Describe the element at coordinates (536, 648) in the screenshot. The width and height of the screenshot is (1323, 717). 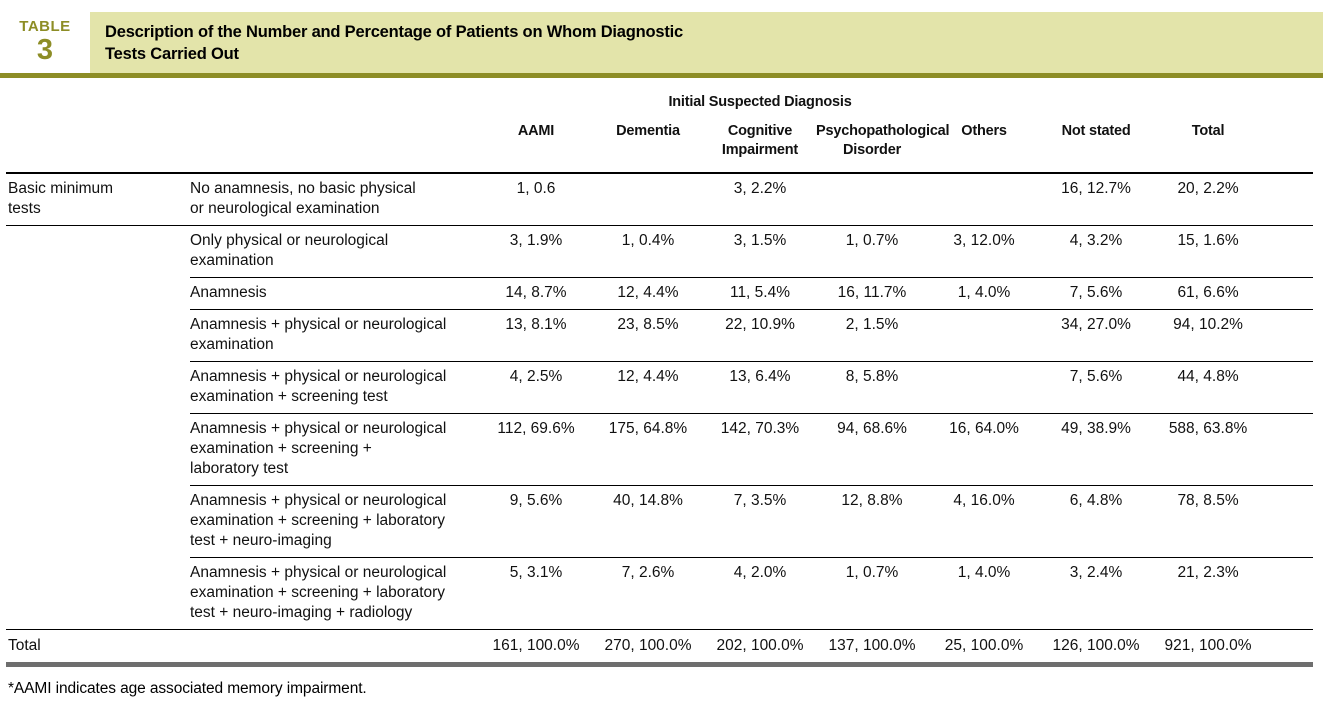
I see `total-cell-aami: 161, 100.0%` at that location.